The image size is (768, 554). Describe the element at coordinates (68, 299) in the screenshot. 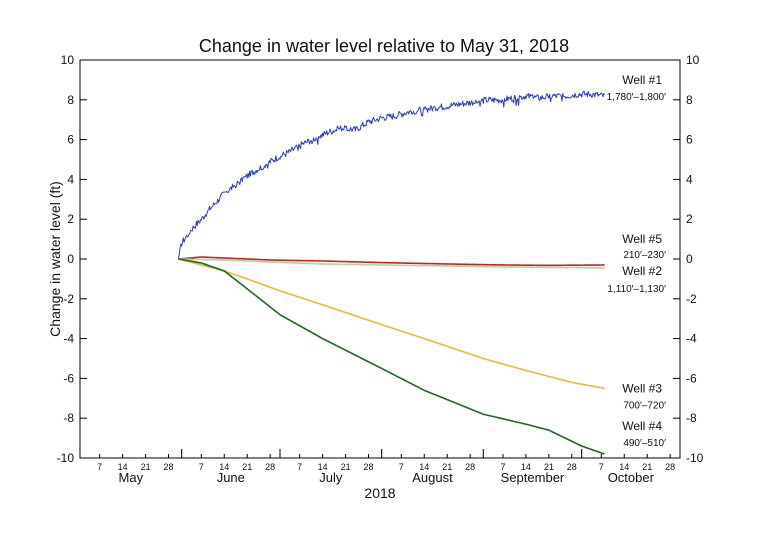

I see `y-tick-label-left-4: -2` at that location.